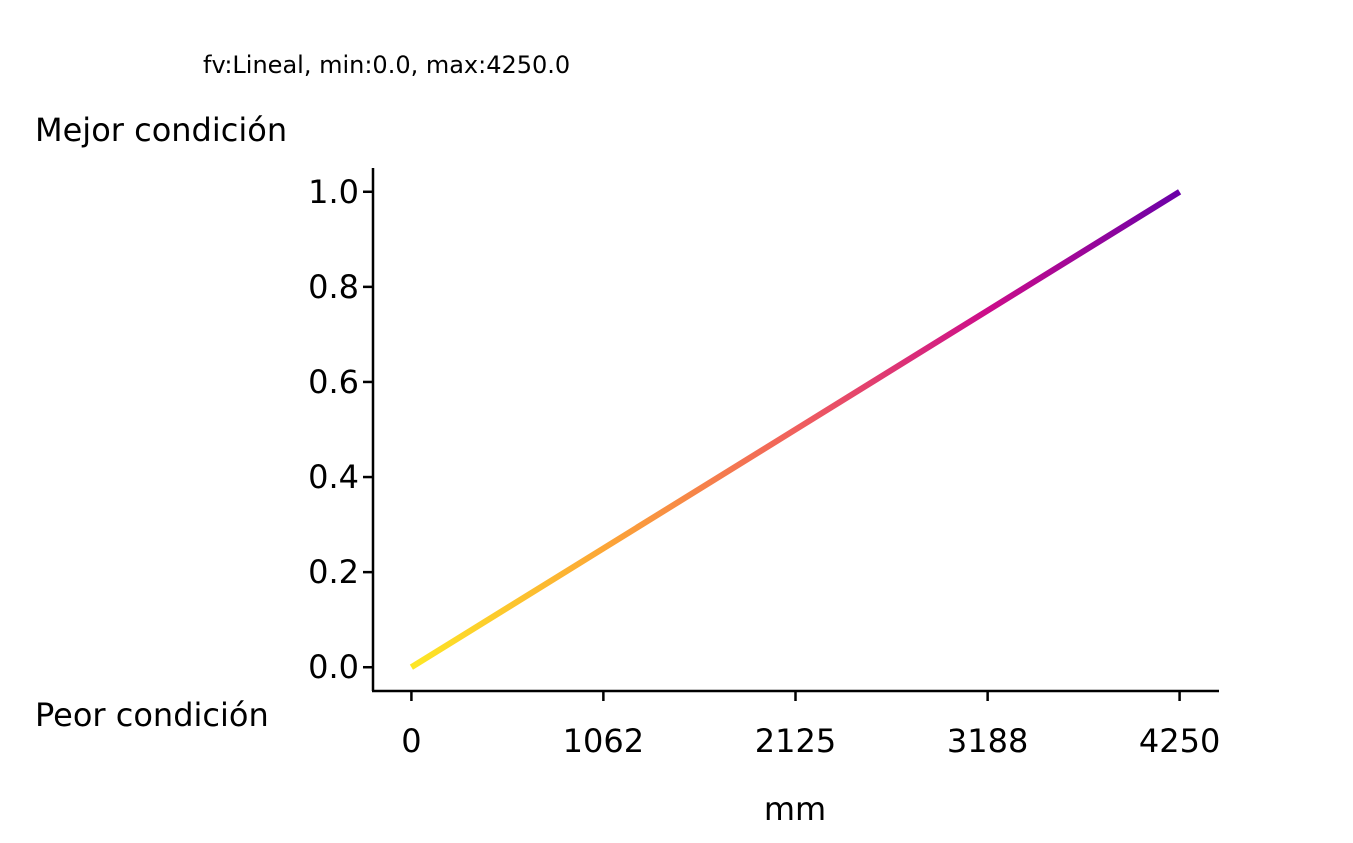  Describe the element at coordinates (1179, 741) in the screenshot. I see `x-tick-label: 4250` at that location.